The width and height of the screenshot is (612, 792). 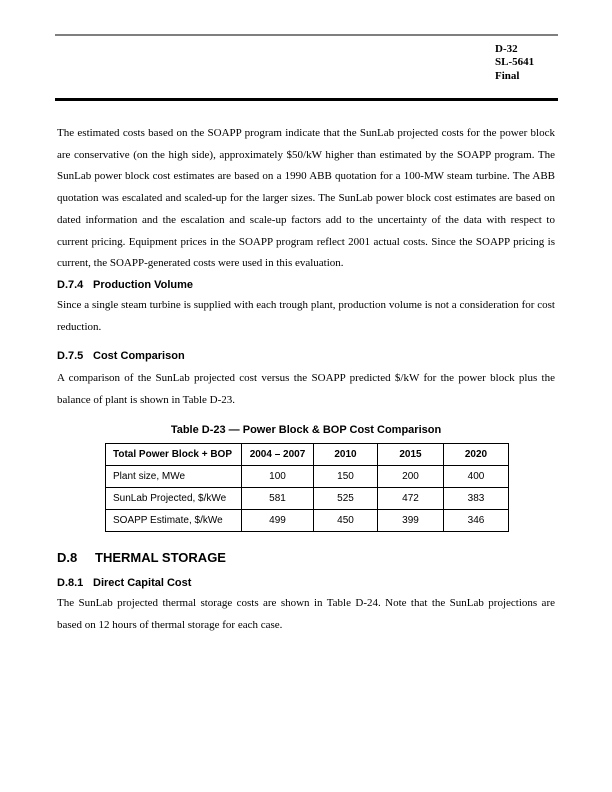 I want to click on header-bottom-rule, so click(x=306, y=99).